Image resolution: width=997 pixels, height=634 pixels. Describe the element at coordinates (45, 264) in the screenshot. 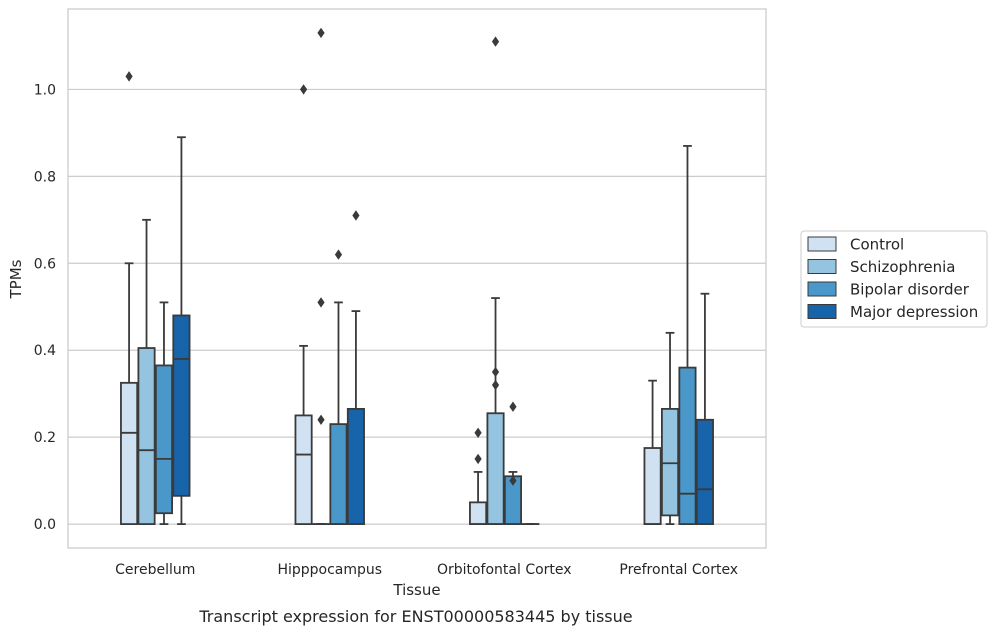

I see `y-tick-label: 0.6` at that location.